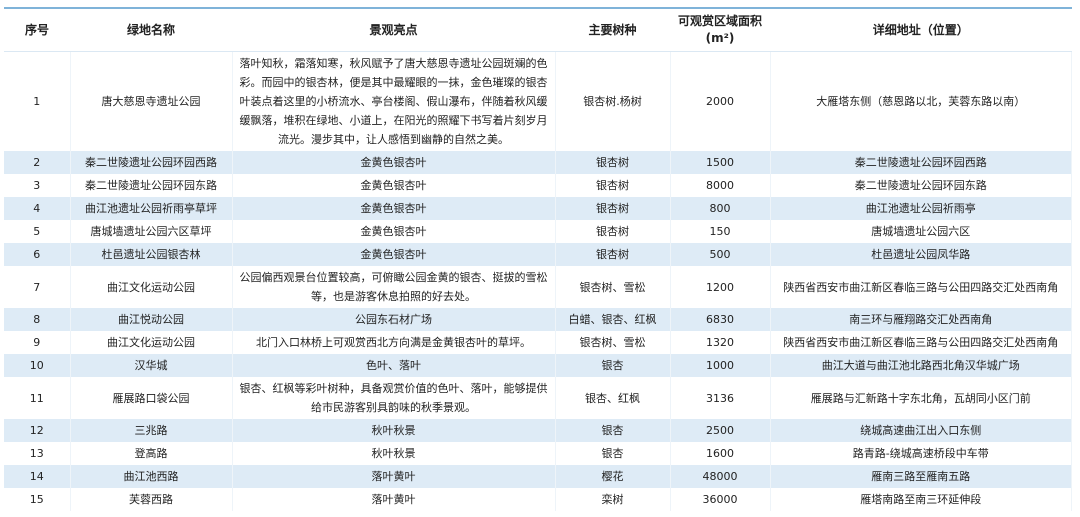 This screenshot has height=517, width=1080. Describe the element at coordinates (151, 398) in the screenshot. I see `cell-name: 雁展路口袋公园` at that location.